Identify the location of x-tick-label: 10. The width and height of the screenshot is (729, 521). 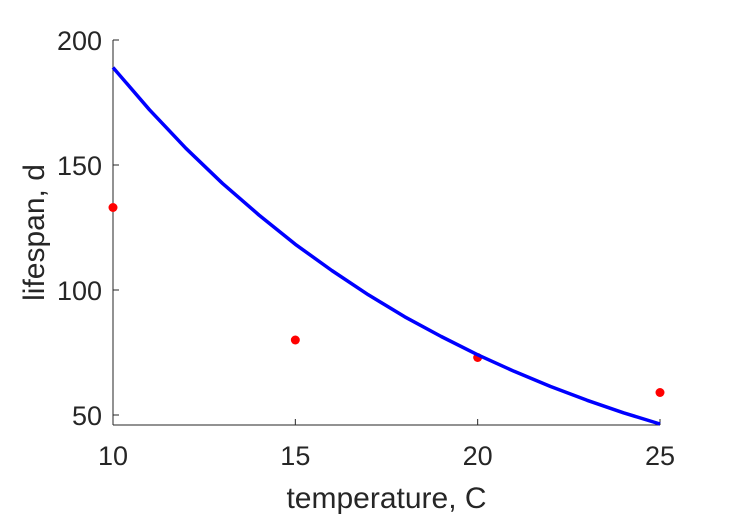
(113, 456).